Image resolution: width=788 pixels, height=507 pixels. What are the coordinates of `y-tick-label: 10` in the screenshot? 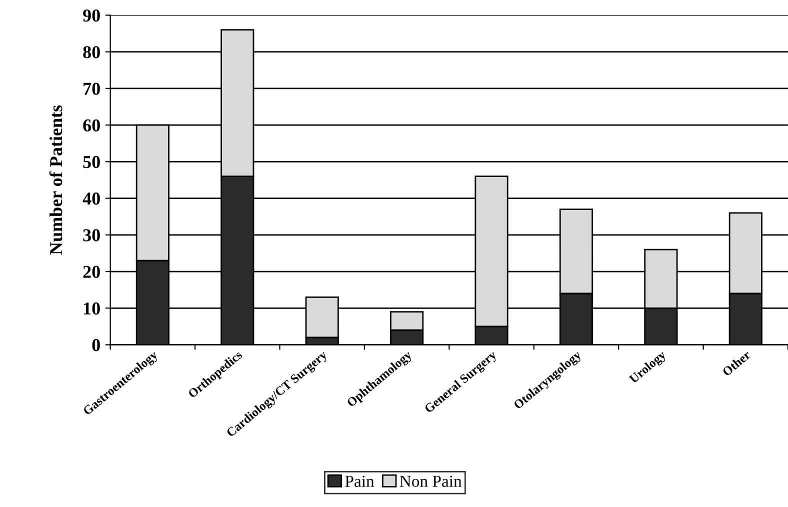 It's located at (92, 308).